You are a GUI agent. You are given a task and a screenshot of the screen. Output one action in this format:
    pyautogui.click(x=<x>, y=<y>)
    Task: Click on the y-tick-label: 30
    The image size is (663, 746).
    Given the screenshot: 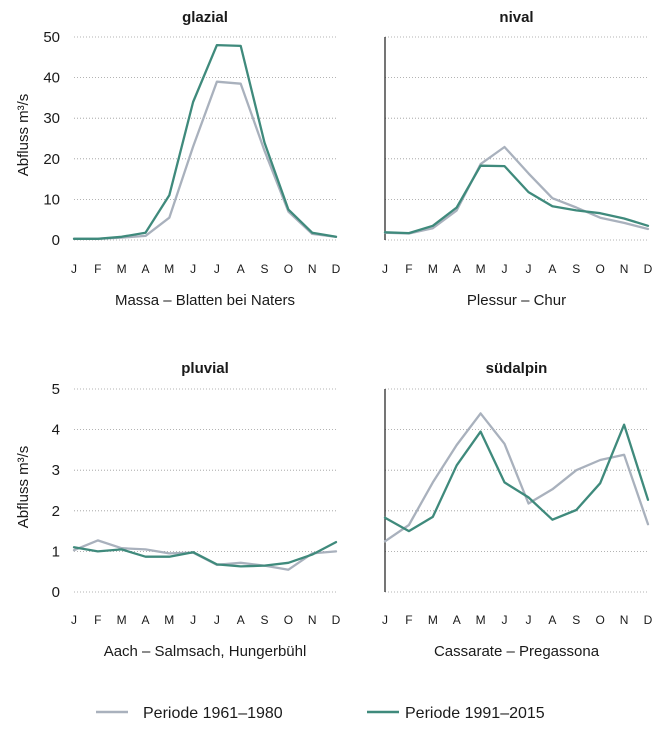 What is the action you would take?
    pyautogui.click(x=51, y=118)
    